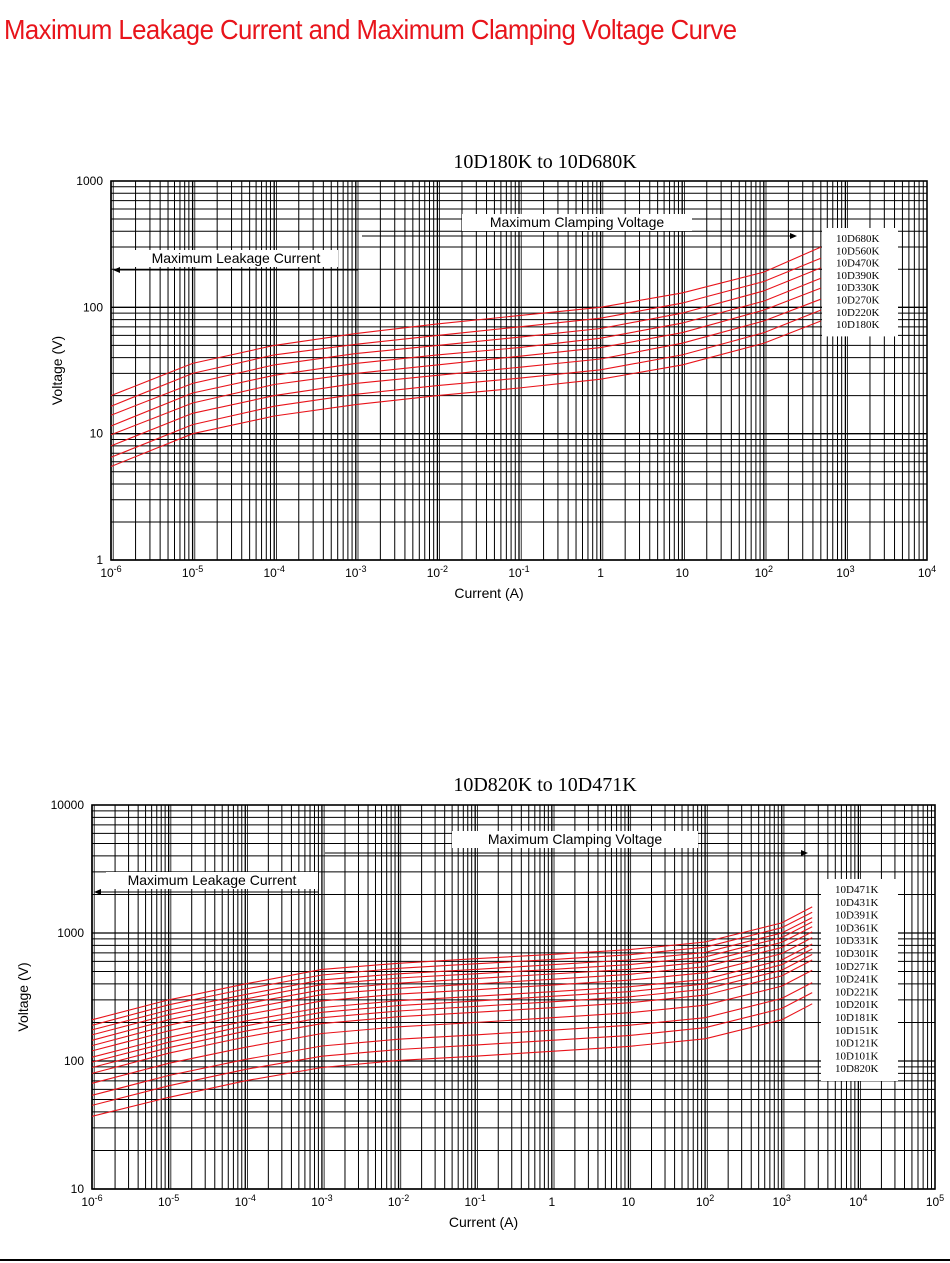 This screenshot has height=1263, width=950. What do you see at coordinates (856, 1069) in the screenshot?
I see `legend-entry: 10D820K` at bounding box center [856, 1069].